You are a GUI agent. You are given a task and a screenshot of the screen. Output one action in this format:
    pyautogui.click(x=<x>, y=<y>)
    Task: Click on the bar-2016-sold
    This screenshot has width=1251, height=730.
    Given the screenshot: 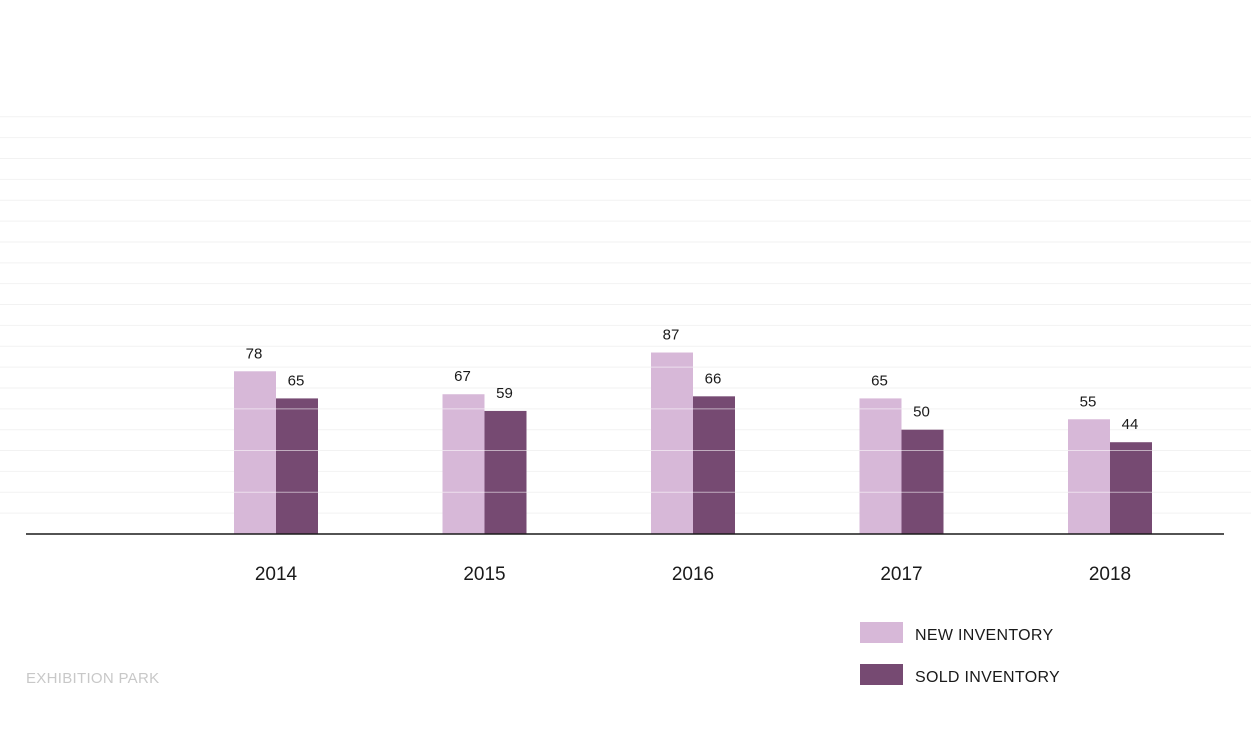 What is the action you would take?
    pyautogui.click(x=714, y=465)
    